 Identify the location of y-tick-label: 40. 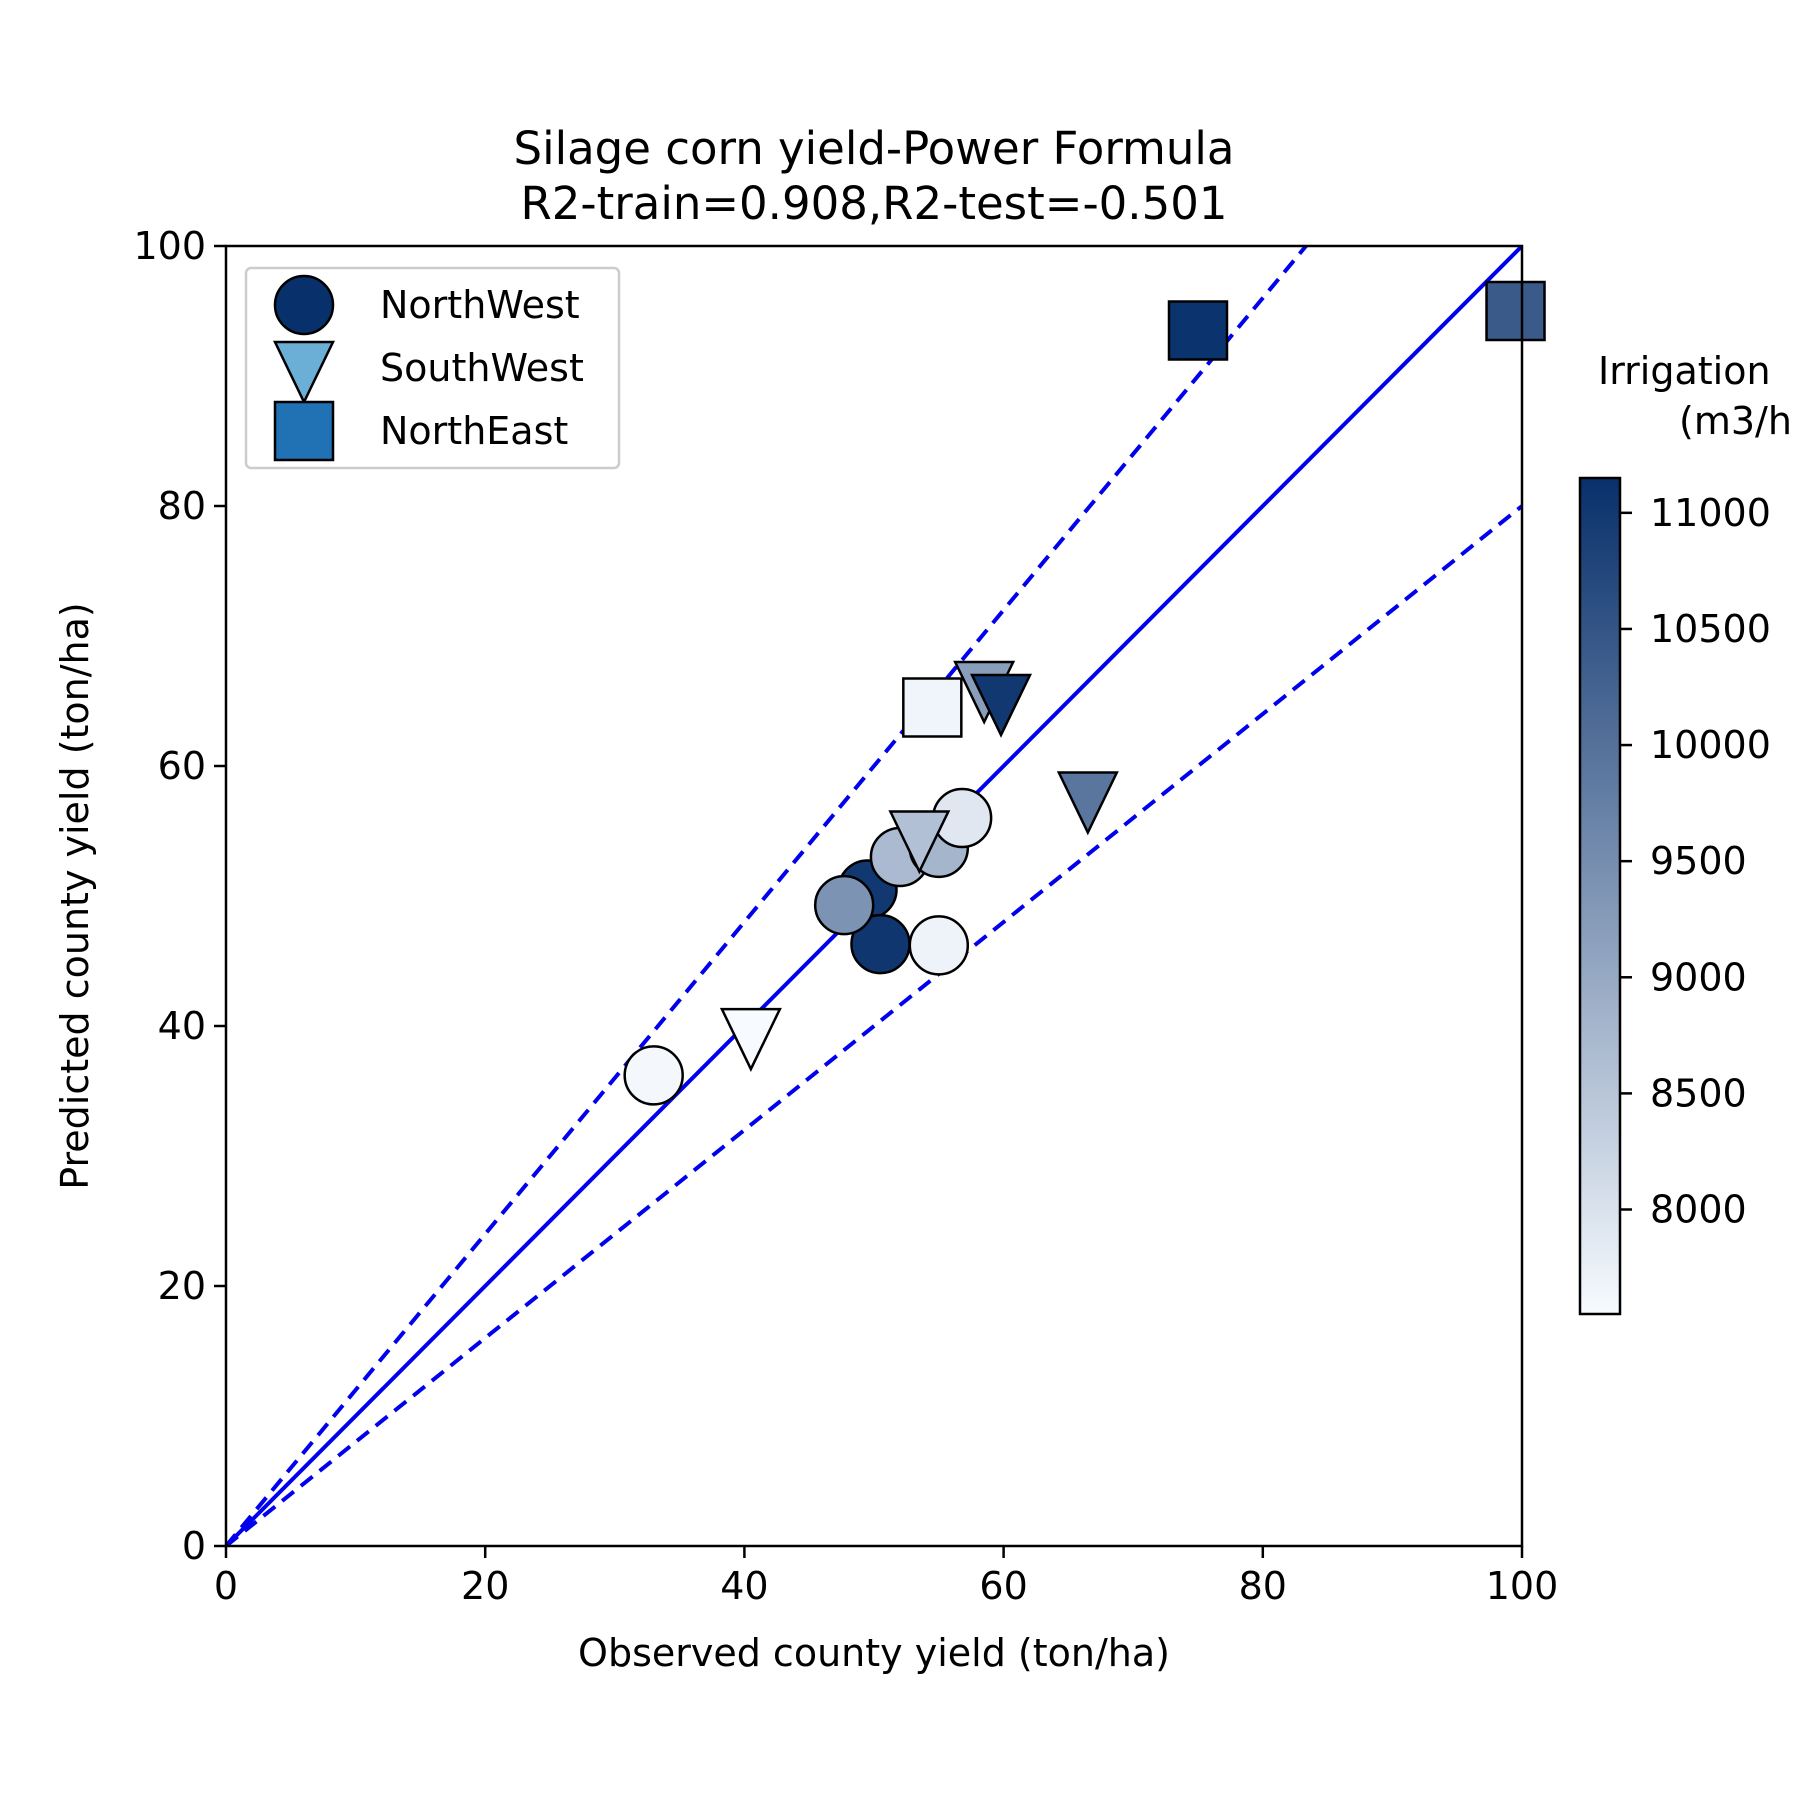
(182, 1026).